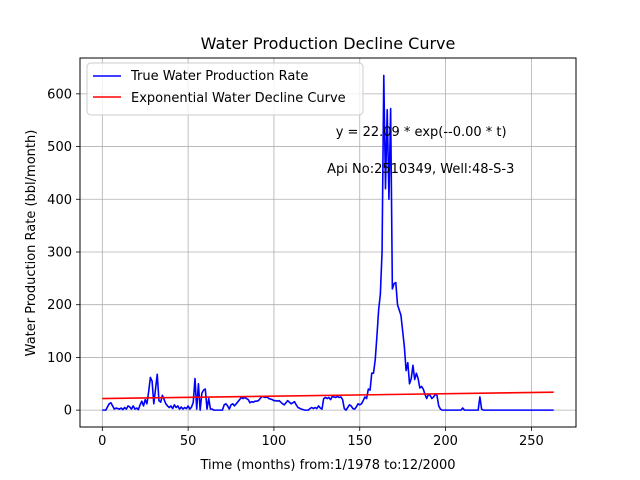  Describe the element at coordinates (31, 243) in the screenshot. I see `y-axis-label: Water Production Rate (bbl/month)` at that location.